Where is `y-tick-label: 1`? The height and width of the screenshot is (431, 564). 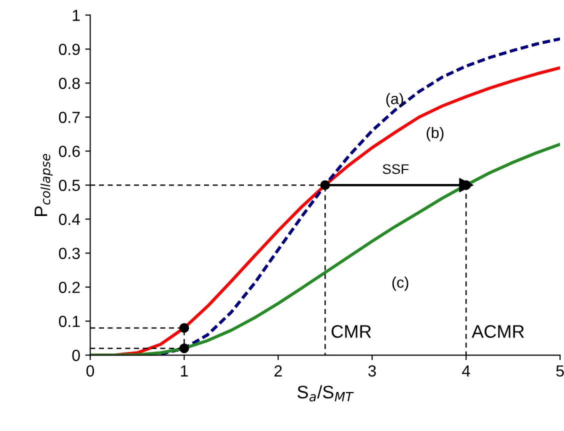
y-tick-label: 1 is located at coordinates (76, 15).